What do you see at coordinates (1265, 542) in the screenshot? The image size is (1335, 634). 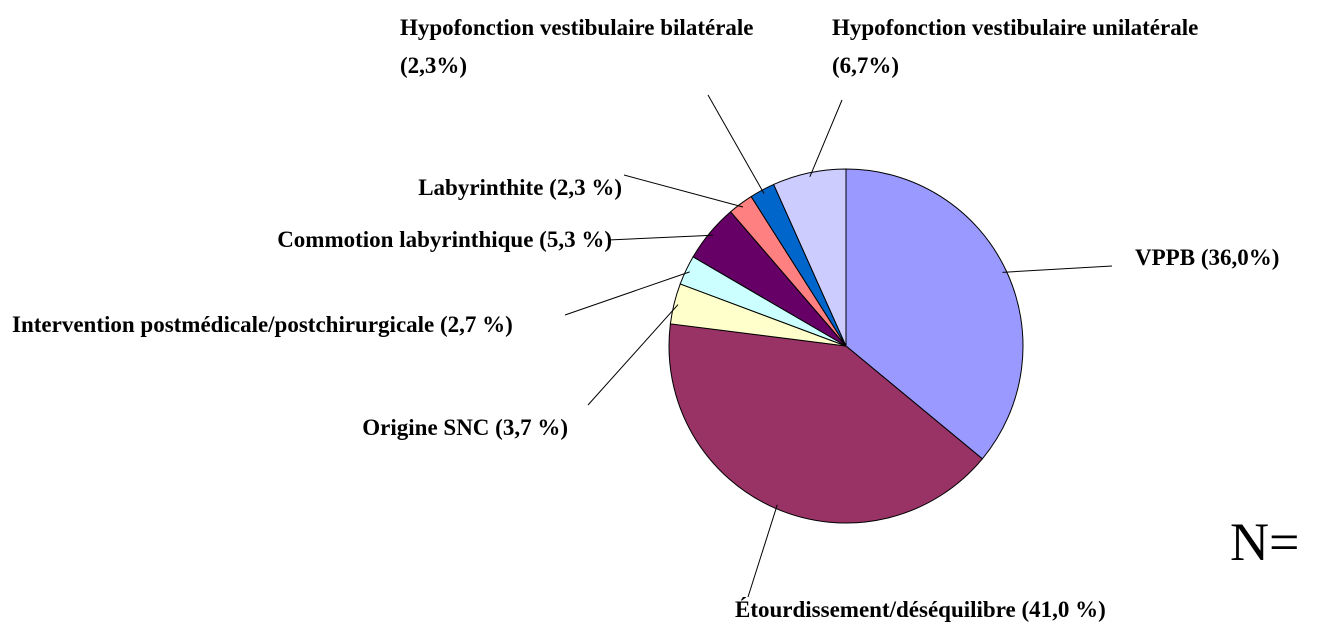 I see `annotation: N=` at bounding box center [1265, 542].